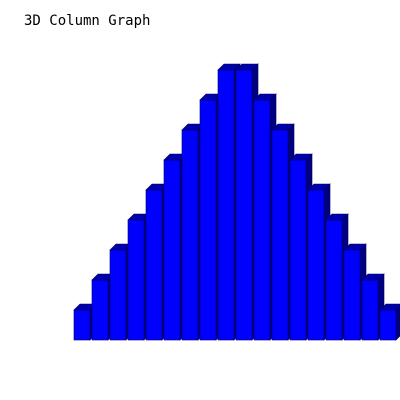  Describe the element at coordinates (87, 21) in the screenshot. I see `chart-title: 3D Column Graph` at that location.